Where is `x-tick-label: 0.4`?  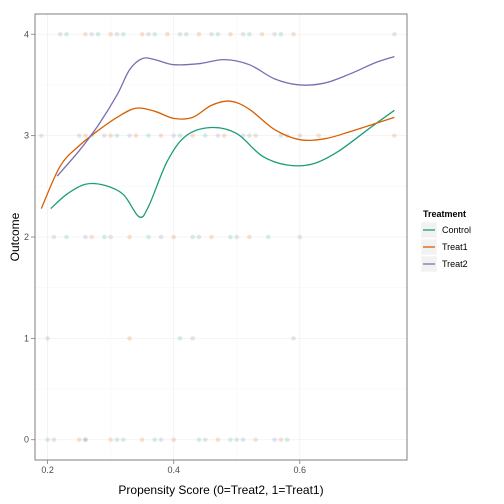
x-tick-label: 0.4 is located at coordinates (173, 470).